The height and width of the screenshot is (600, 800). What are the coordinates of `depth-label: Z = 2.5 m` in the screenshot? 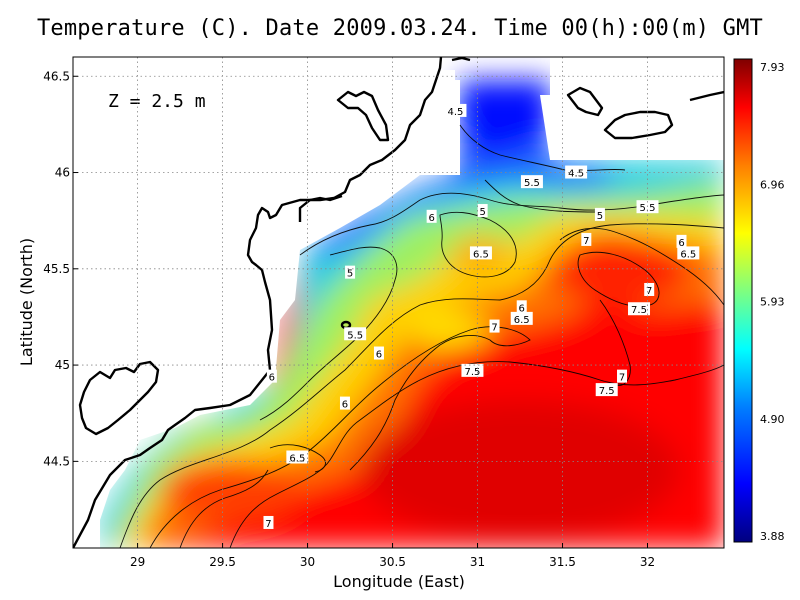 It's located at (157, 101).